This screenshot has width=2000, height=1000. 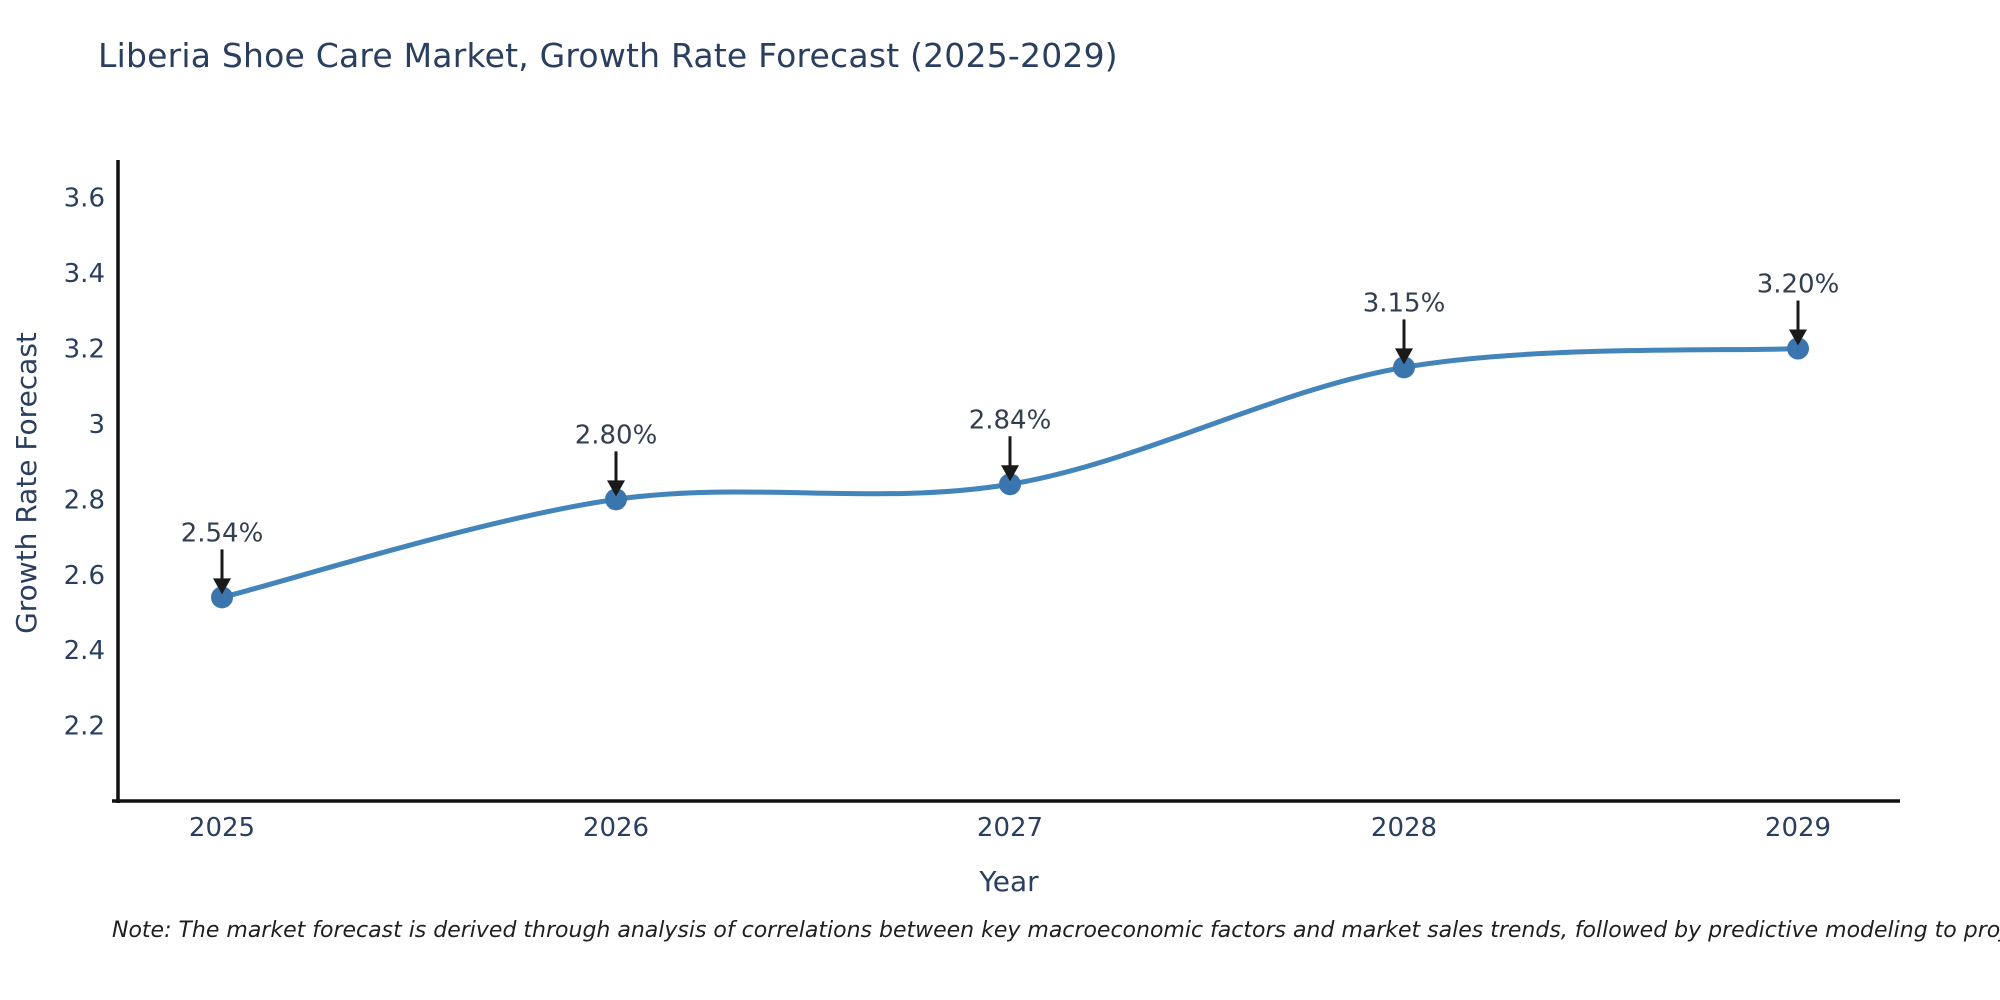 I want to click on data-point-label: 3.15%, so click(x=1404, y=303).